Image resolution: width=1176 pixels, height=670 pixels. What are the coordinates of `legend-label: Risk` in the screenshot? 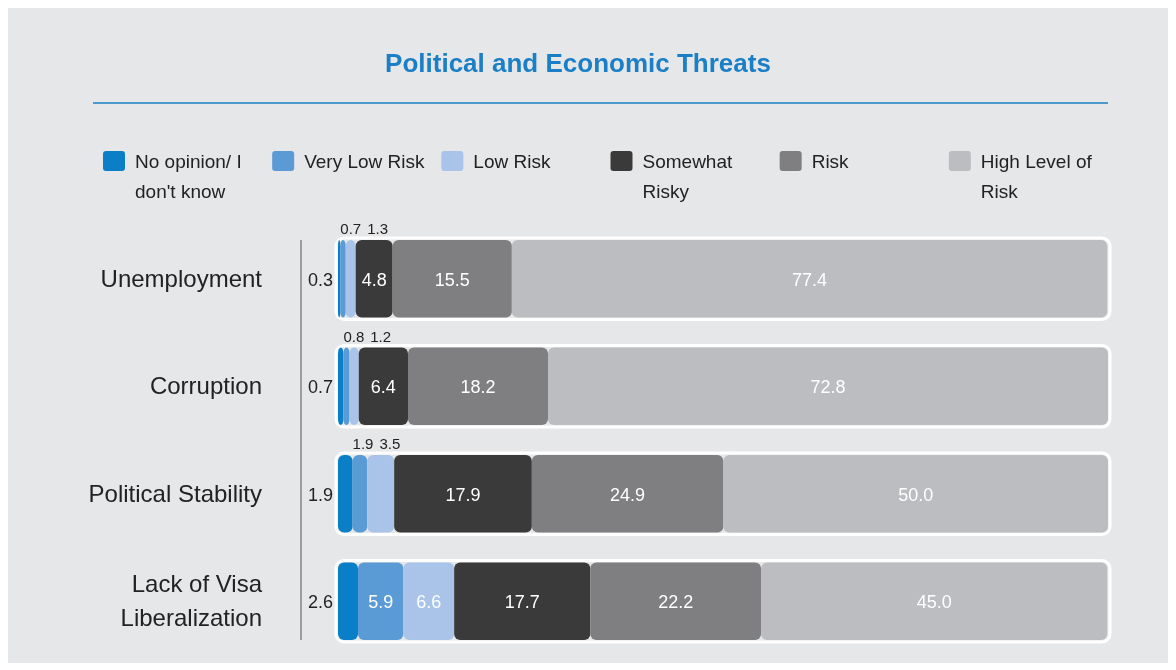 It's located at (830, 161).